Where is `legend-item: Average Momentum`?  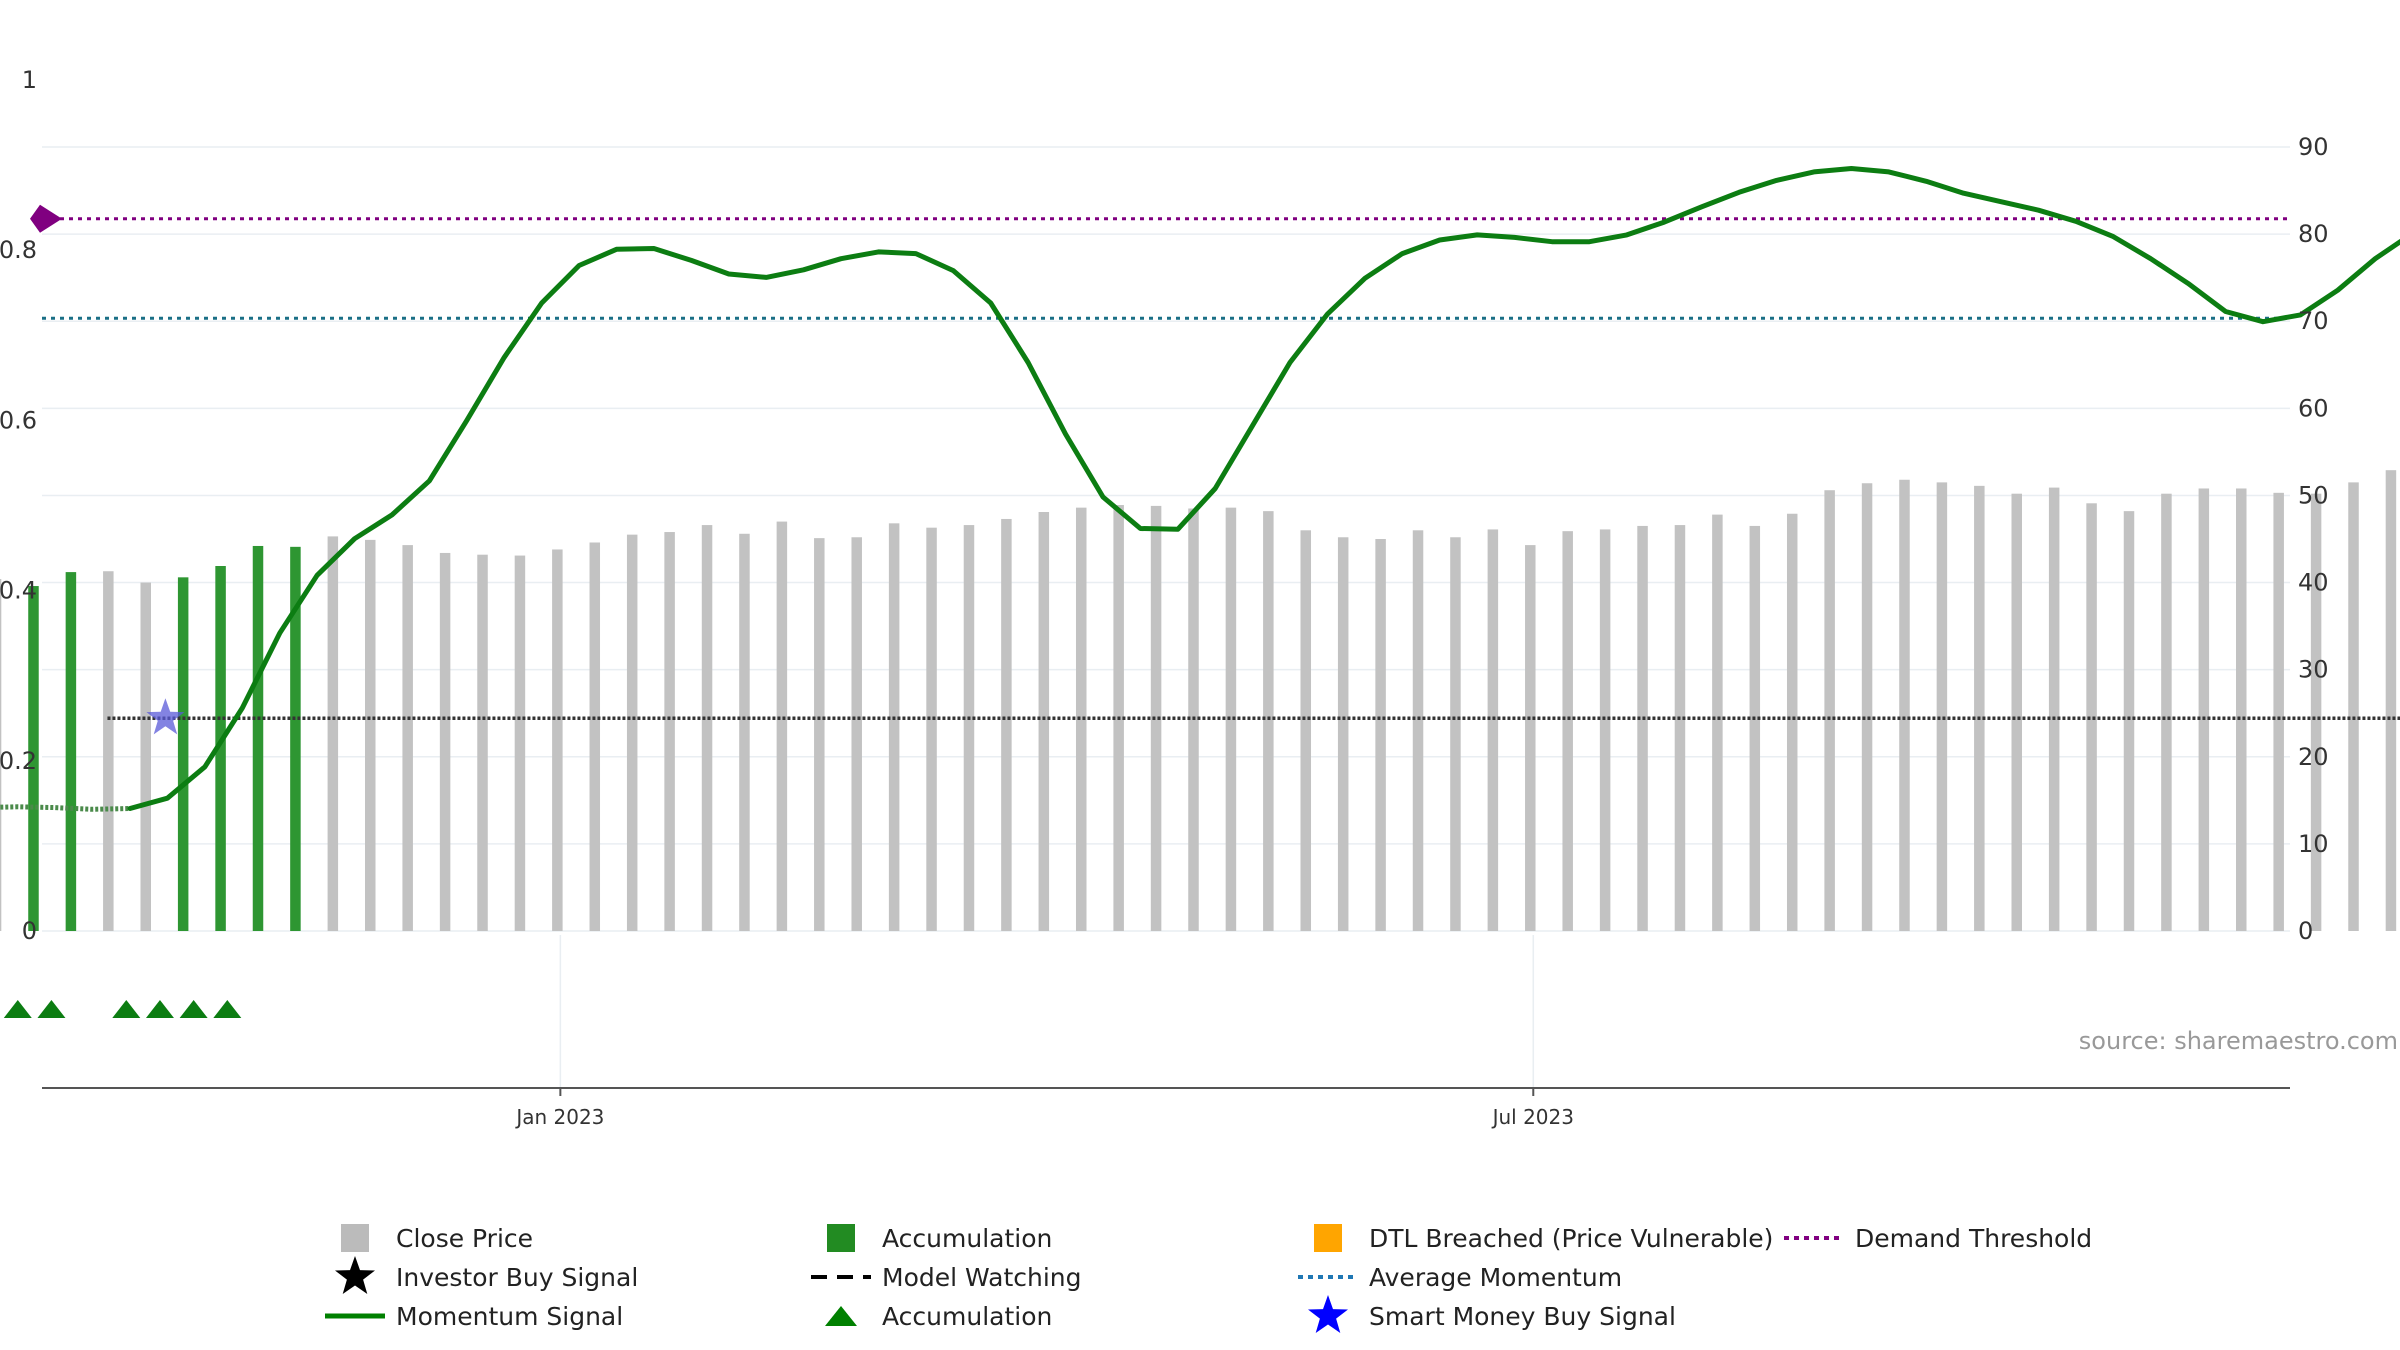
legend-item: Average Momentum is located at coordinates (1460, 1277).